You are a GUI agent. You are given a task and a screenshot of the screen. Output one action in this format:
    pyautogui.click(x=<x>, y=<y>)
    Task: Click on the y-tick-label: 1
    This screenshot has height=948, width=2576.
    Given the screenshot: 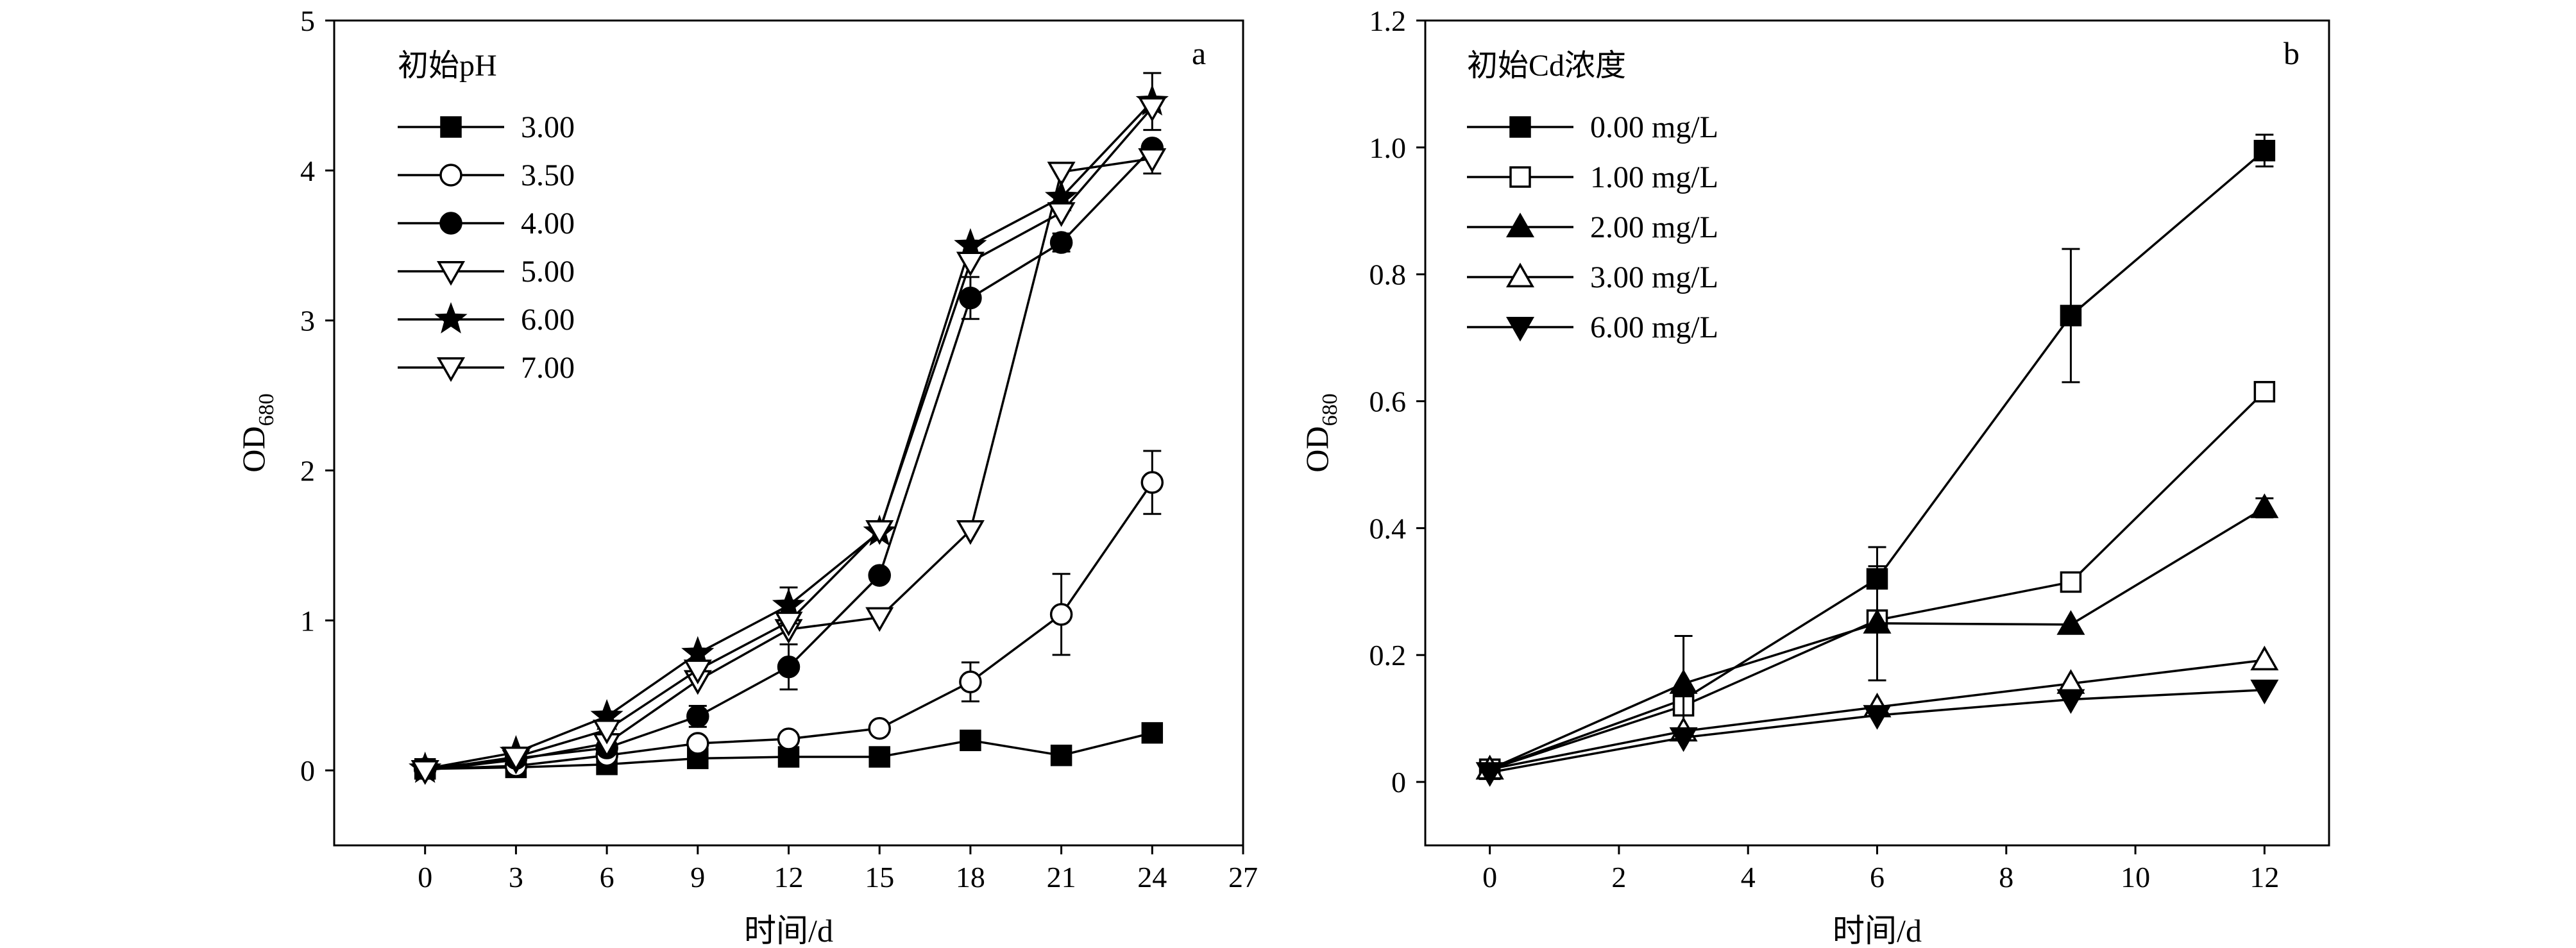 What is the action you would take?
    pyautogui.click(x=307, y=620)
    